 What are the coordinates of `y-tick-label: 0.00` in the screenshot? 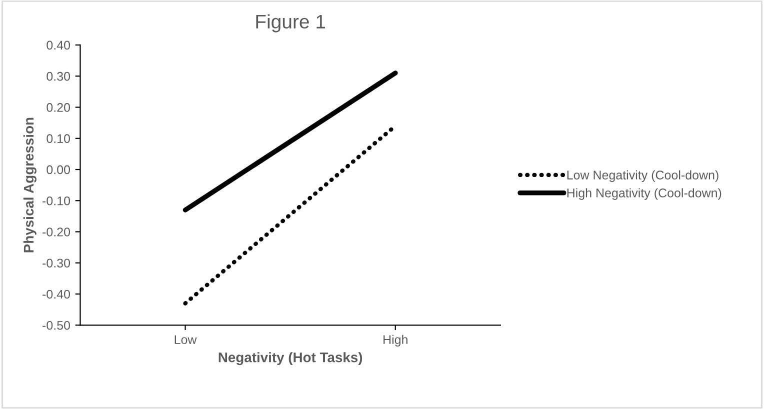 It's located at (58, 169).